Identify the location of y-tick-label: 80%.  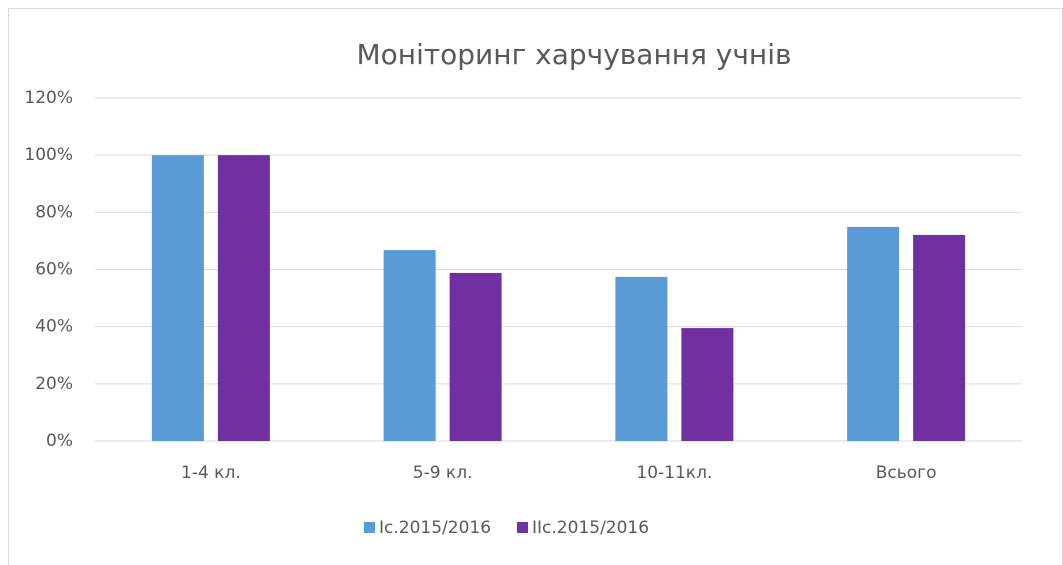
(54, 212).